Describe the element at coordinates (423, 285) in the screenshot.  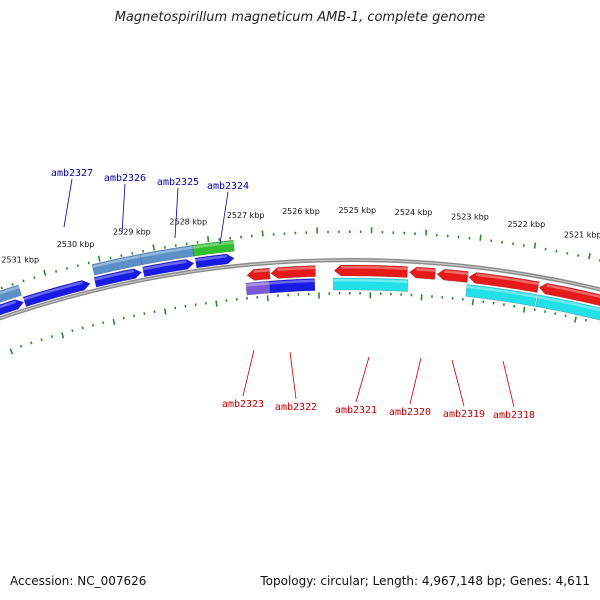
I see `reverse-gene-track` at that location.